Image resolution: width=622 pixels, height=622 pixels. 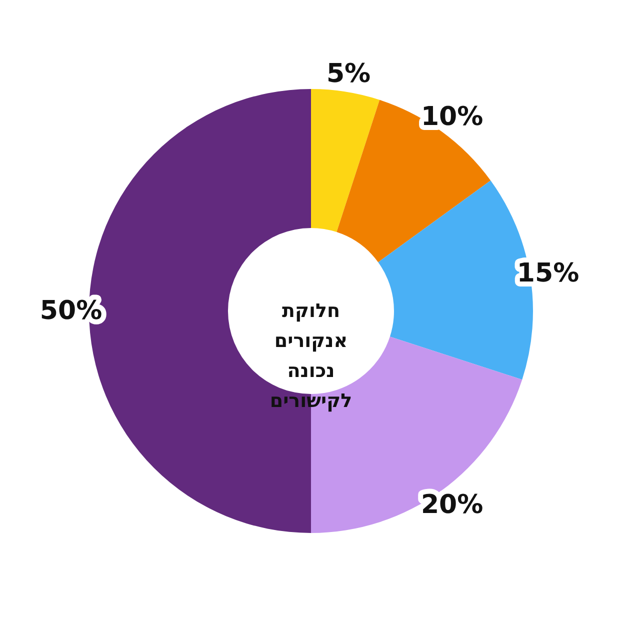 What do you see at coordinates (452, 505) in the screenshot?
I see `data-label: 20%` at bounding box center [452, 505].